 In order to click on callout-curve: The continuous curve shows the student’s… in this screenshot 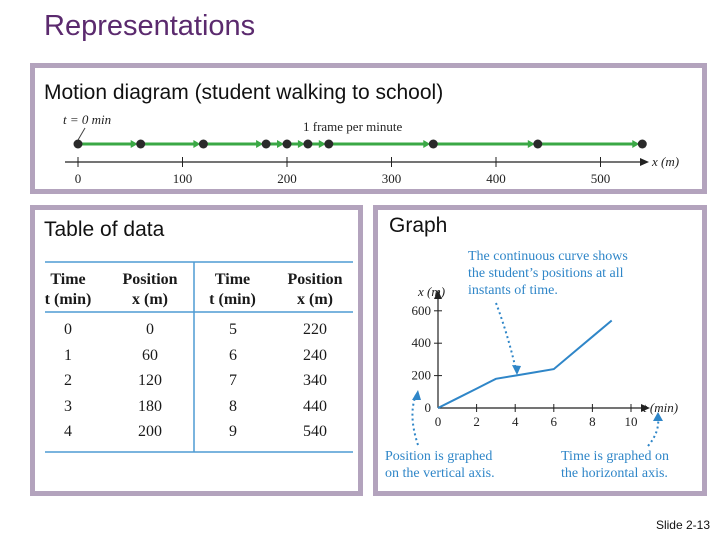, I will do `click(548, 273)`.